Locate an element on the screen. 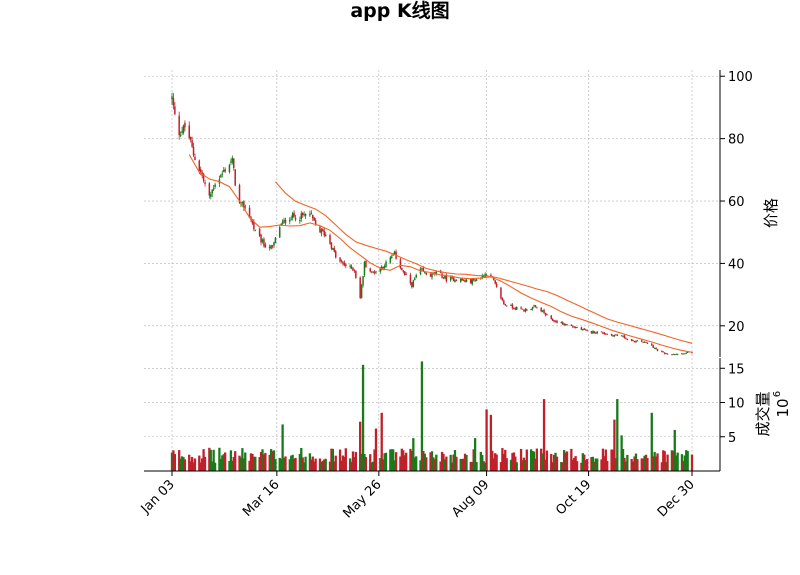 Image resolution: width=800 pixels, height=575 pixels. volume-multiplier-exponent: 6 is located at coordinates (777, 394).